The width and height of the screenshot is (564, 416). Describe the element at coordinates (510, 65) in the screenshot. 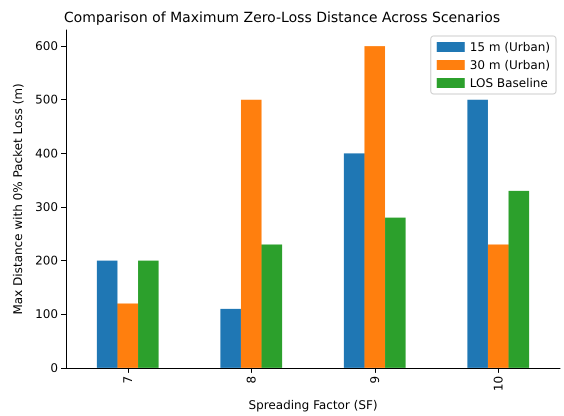

I see `legend-label: 30 m (Urban)` at that location.